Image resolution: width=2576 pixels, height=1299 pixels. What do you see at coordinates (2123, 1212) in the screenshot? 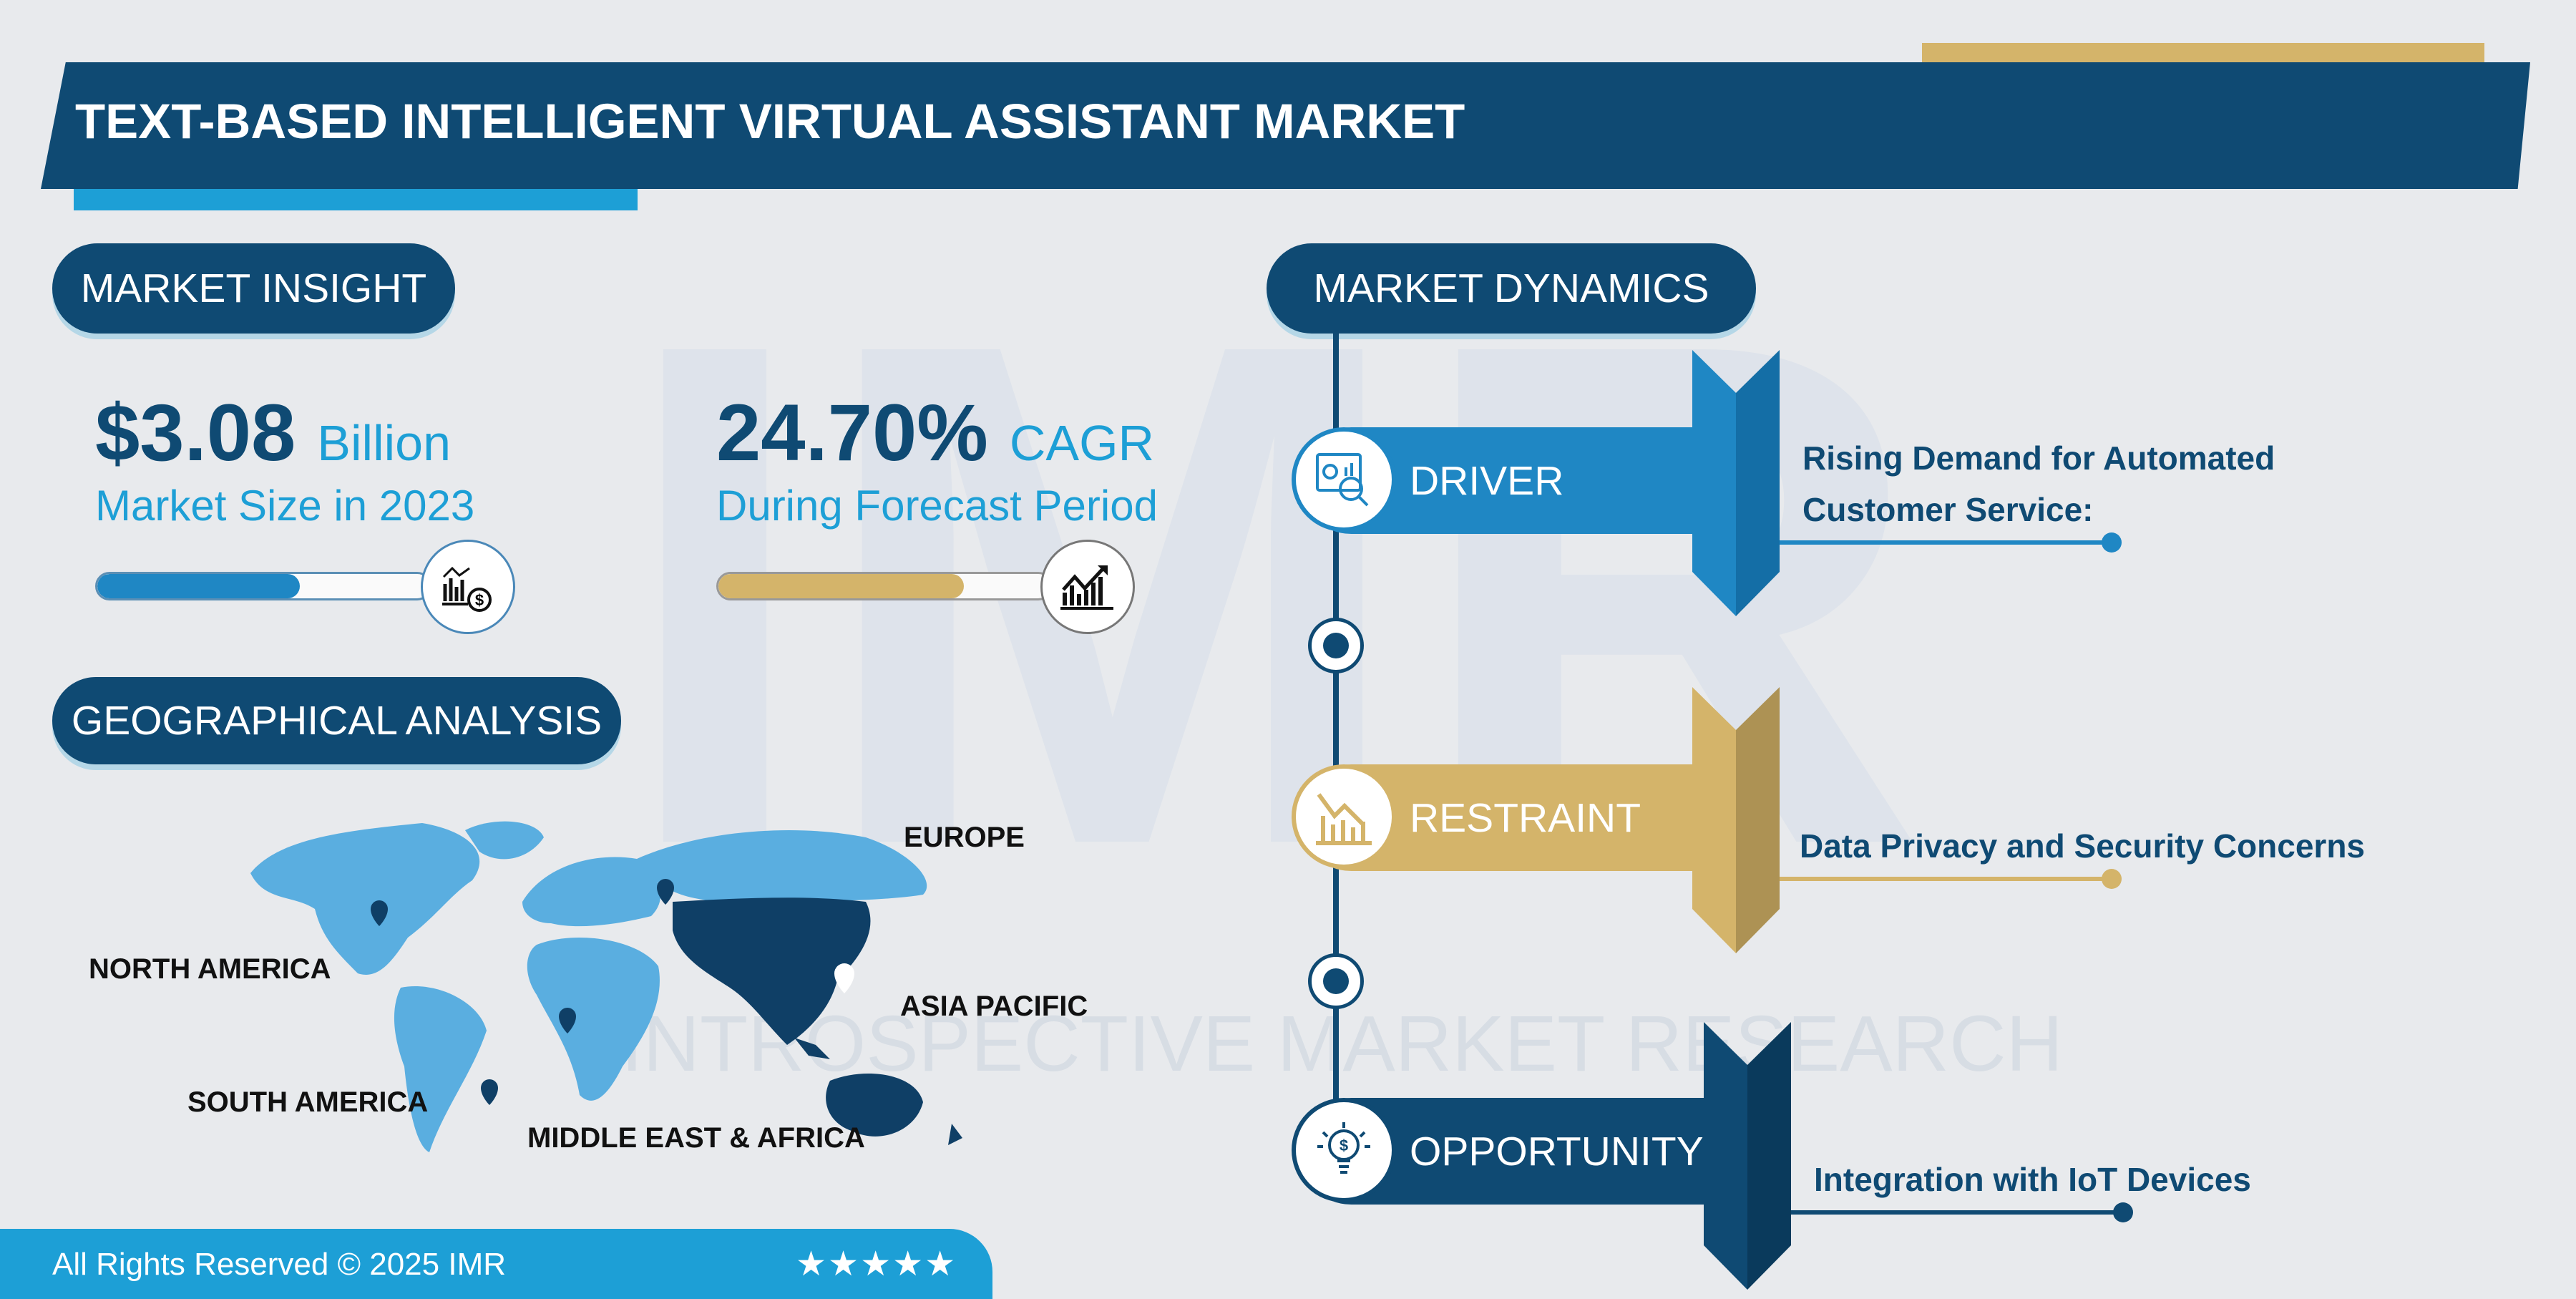
I see `opportunity-dot` at bounding box center [2123, 1212].